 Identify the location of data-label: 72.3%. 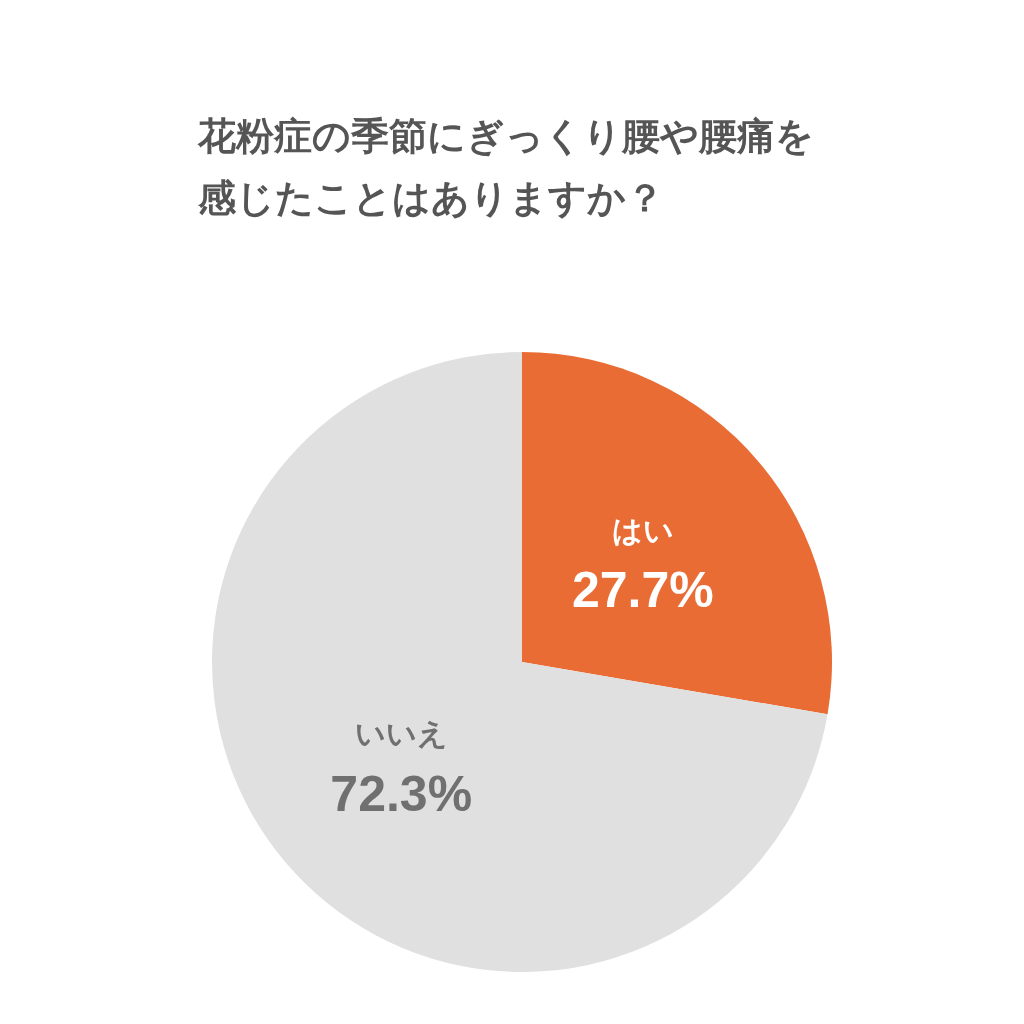
(401, 793).